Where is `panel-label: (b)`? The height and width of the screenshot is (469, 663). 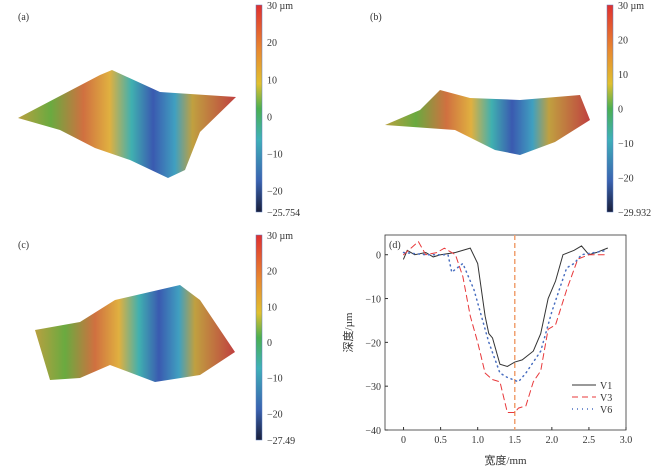
panel-label: (b) is located at coordinates (376, 17).